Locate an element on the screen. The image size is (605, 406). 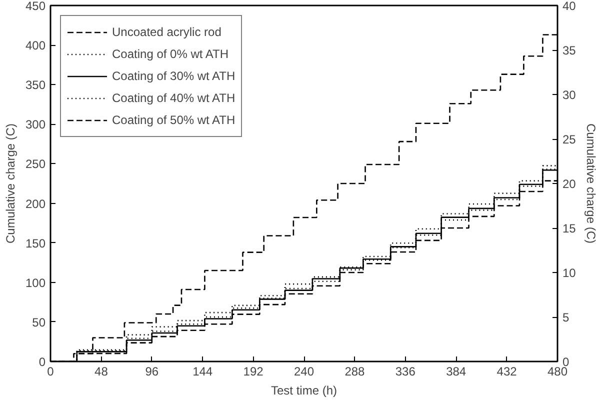
x-tick-label: 48 is located at coordinates (101, 371).